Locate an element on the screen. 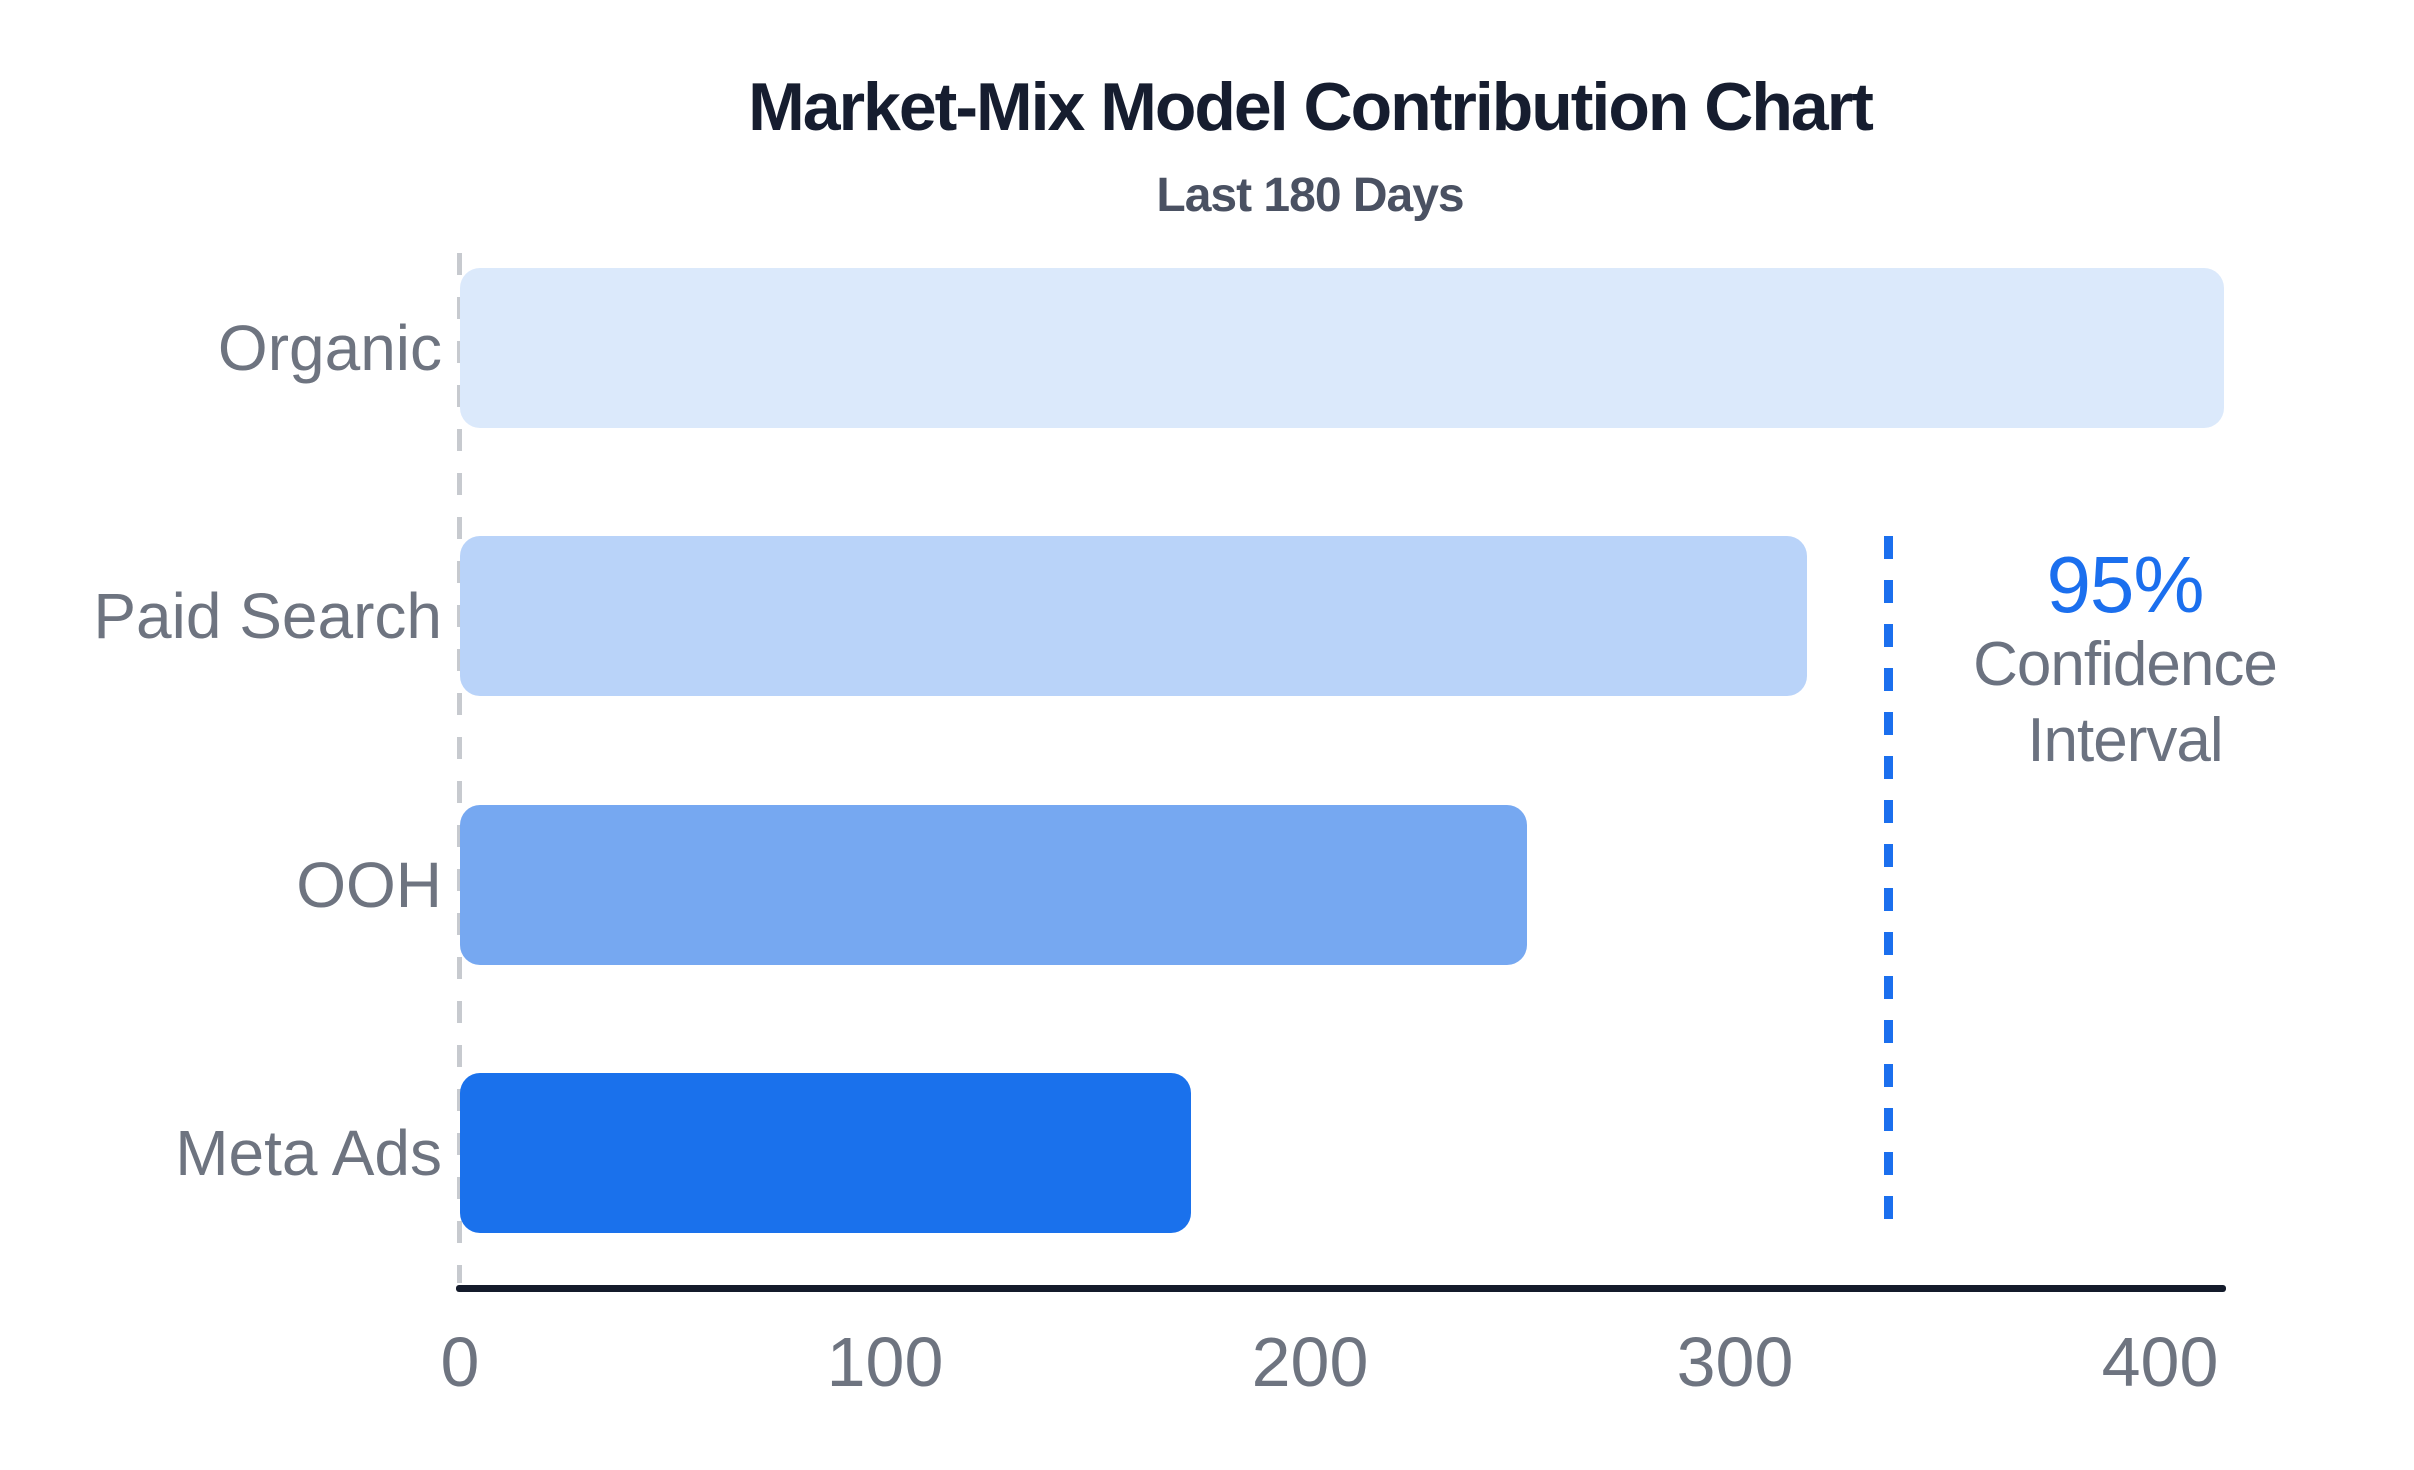 The width and height of the screenshot is (2414, 1470). chart-title: Market-Mix Model Contribution Chart is located at coordinates (1311, 107).